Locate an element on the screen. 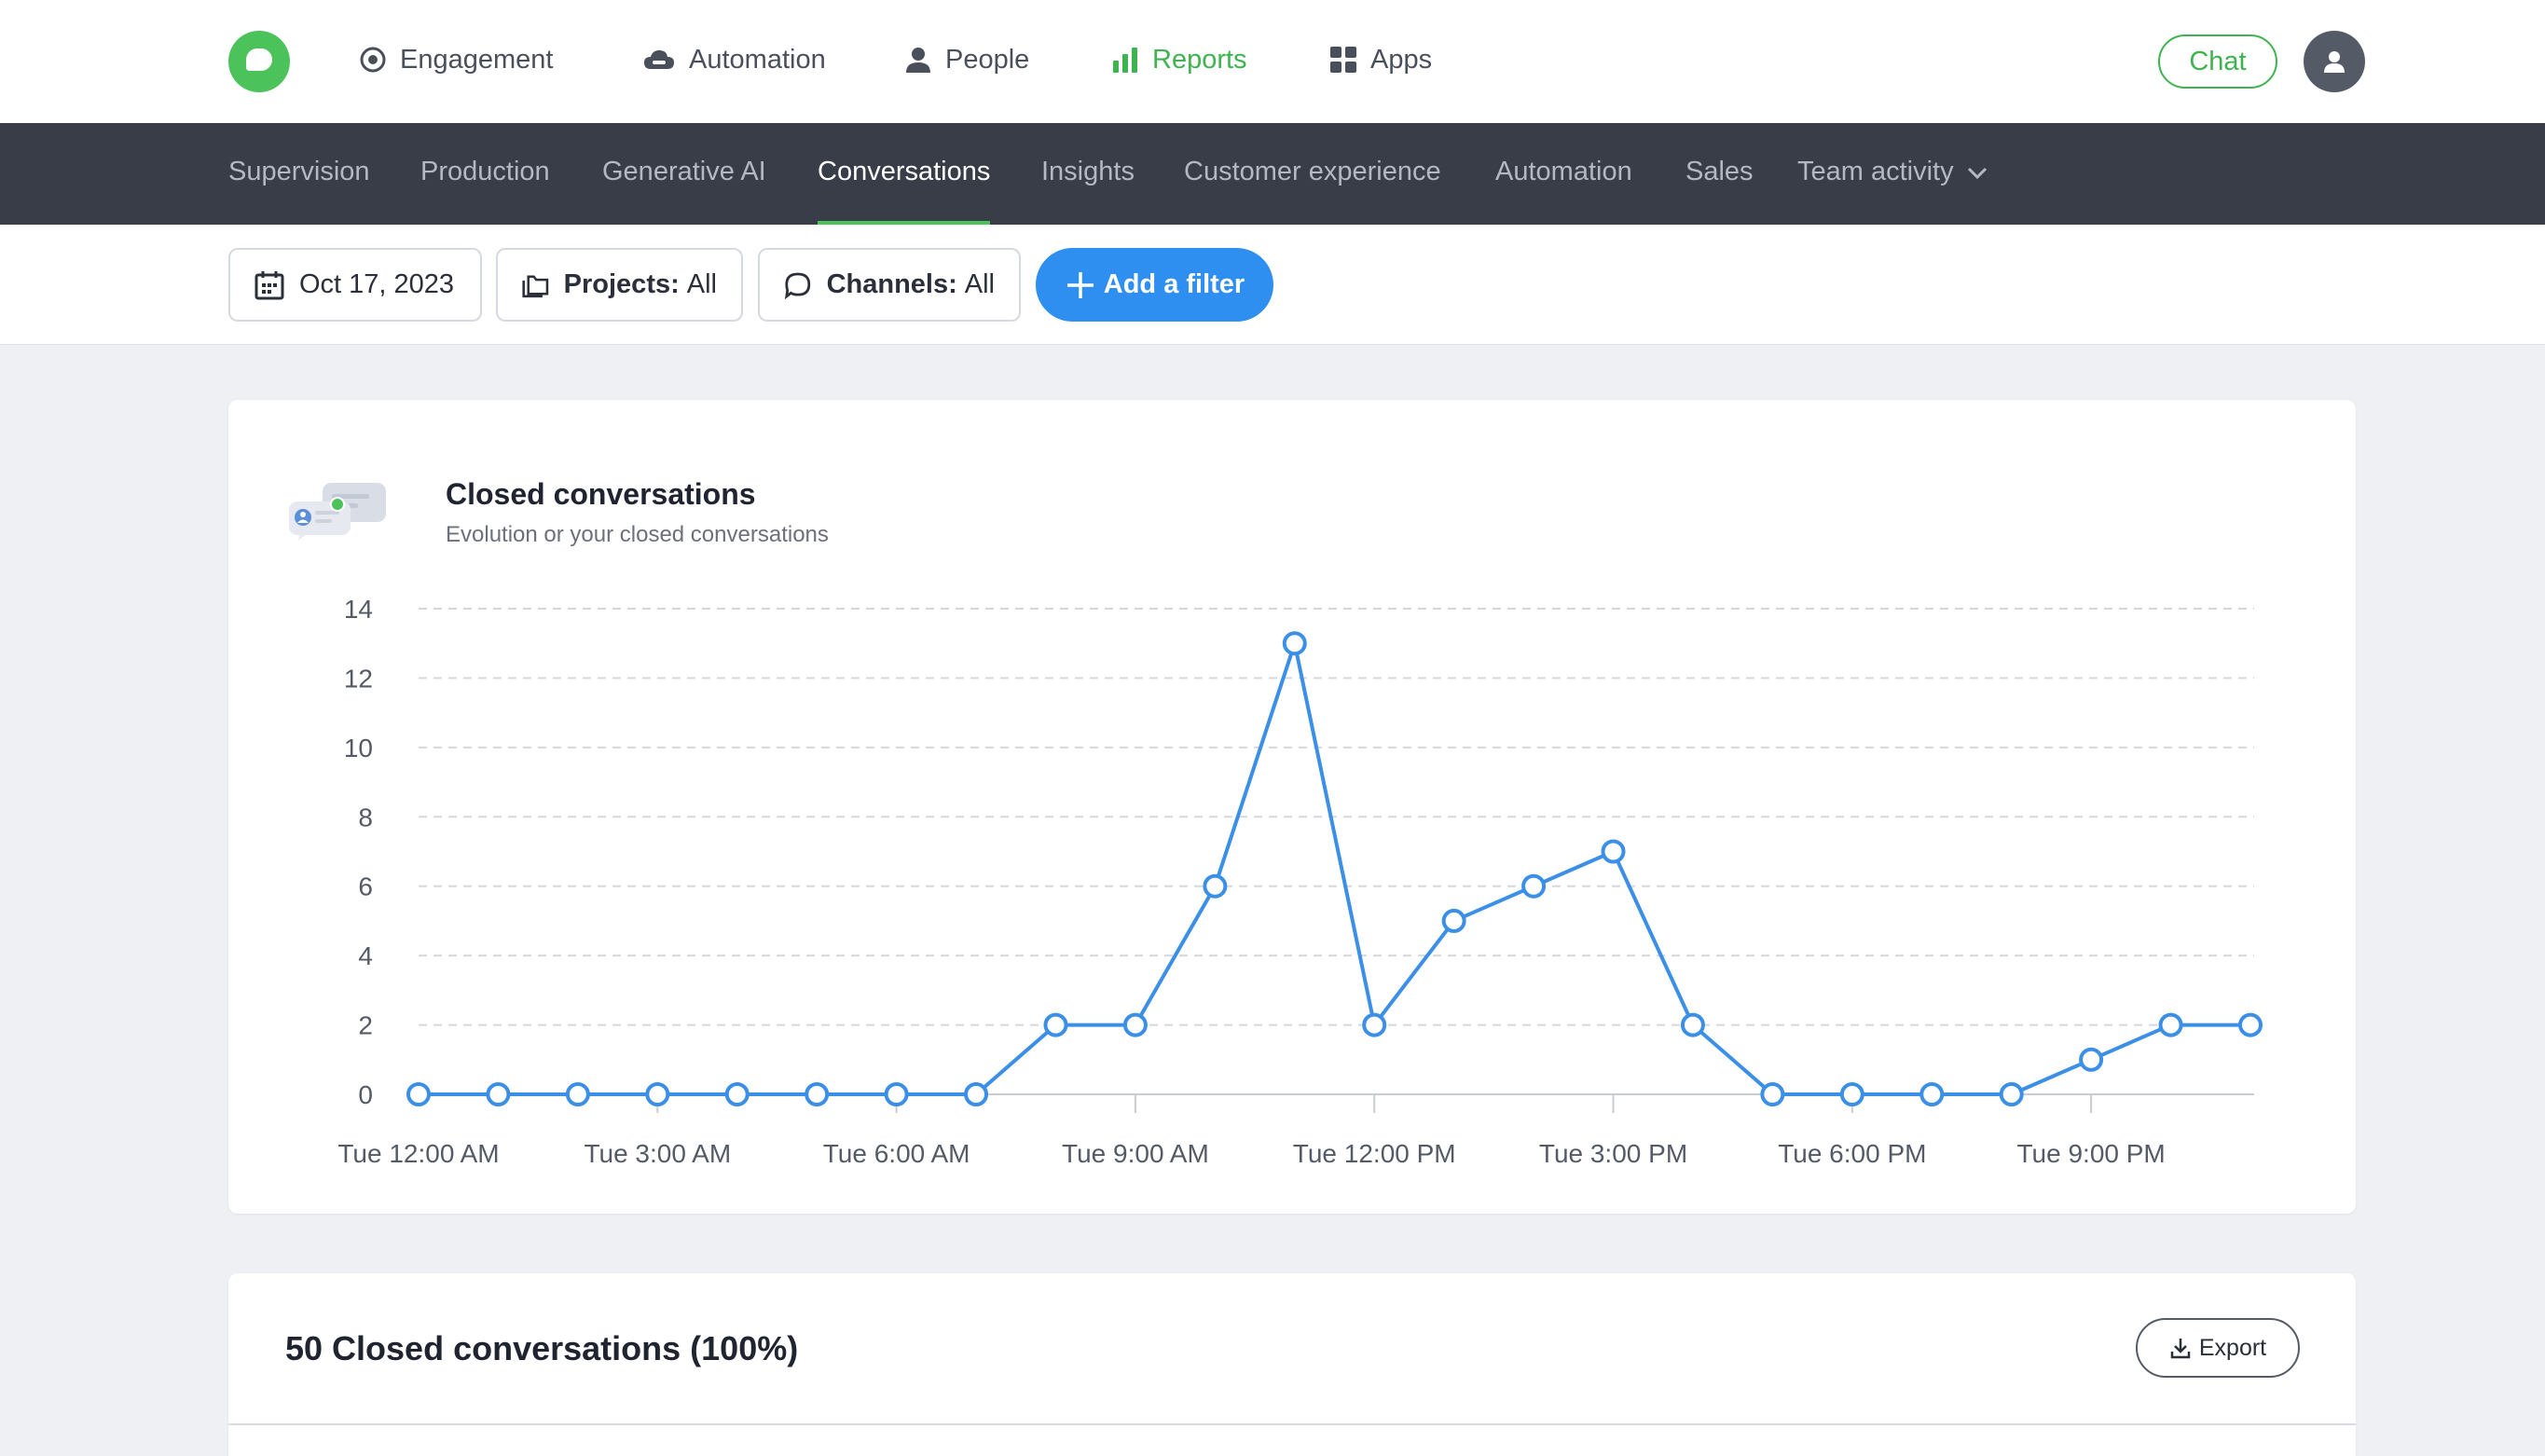 The image size is (2545, 1456). nav-people-label: People is located at coordinates (988, 59).